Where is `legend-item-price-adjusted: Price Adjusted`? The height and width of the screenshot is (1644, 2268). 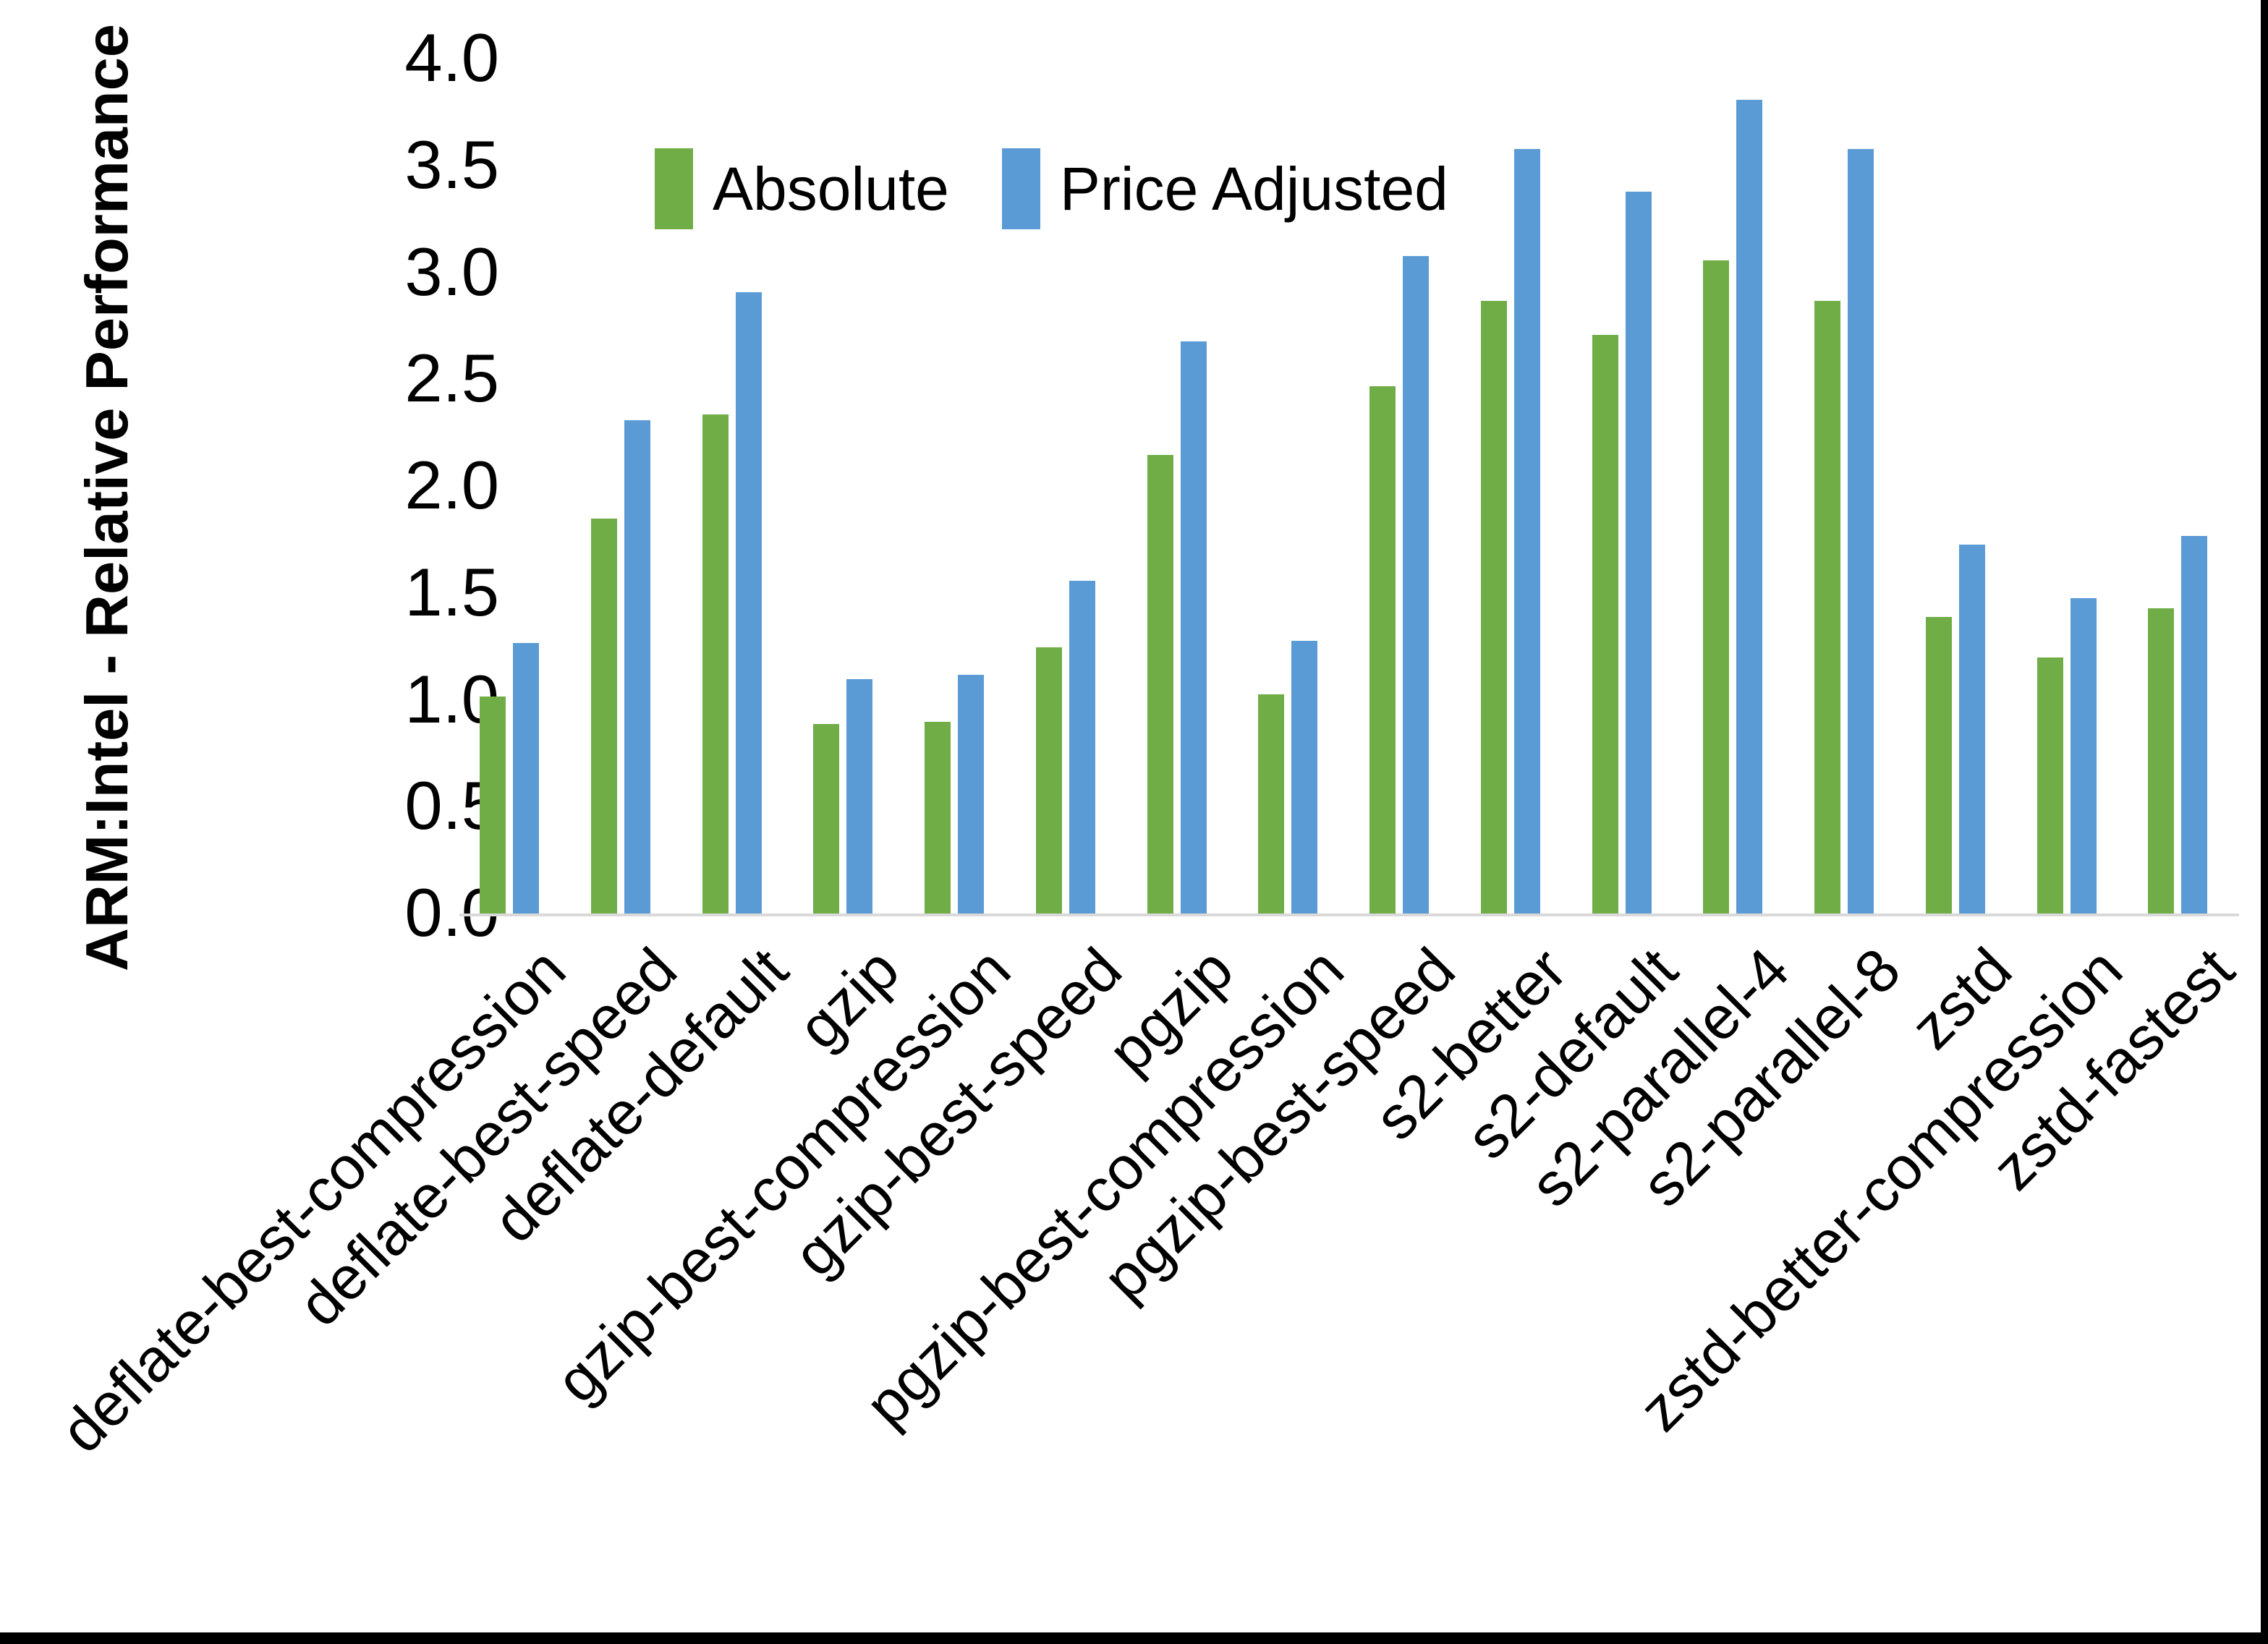
legend-item-price-adjusted: Price Adjusted is located at coordinates (1224, 188).